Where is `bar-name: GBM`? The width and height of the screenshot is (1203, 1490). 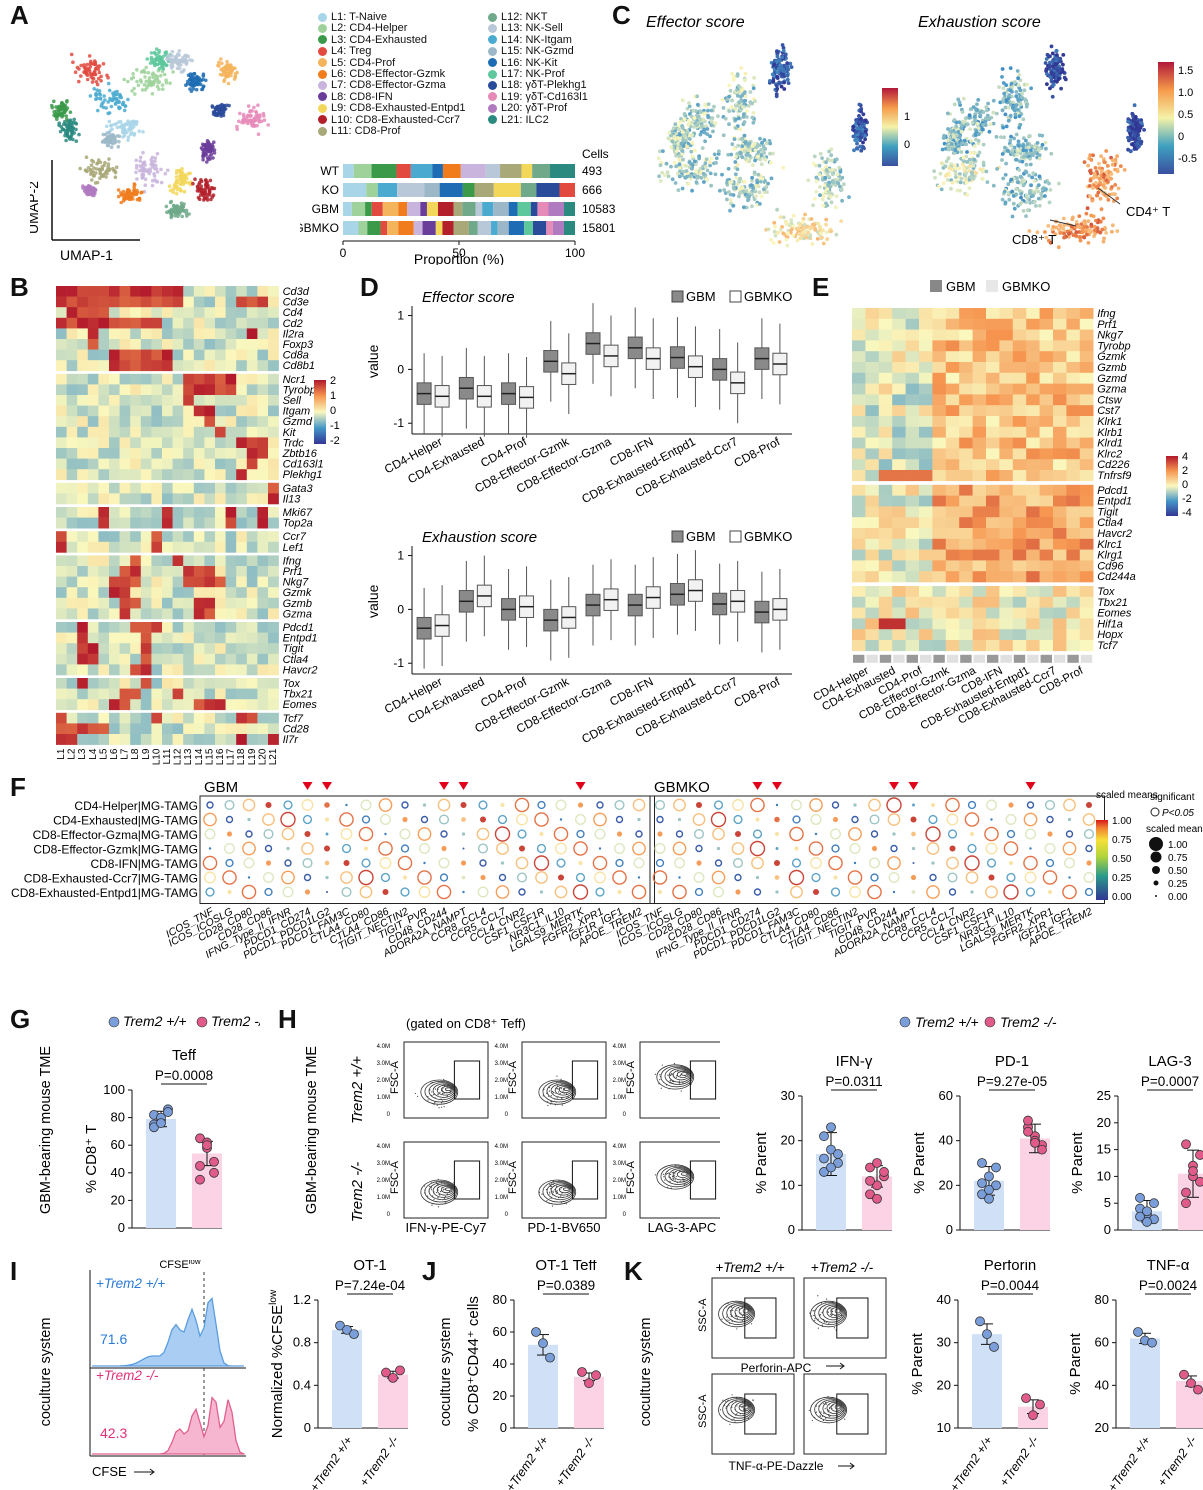 bar-name: GBM is located at coordinates (325, 209).